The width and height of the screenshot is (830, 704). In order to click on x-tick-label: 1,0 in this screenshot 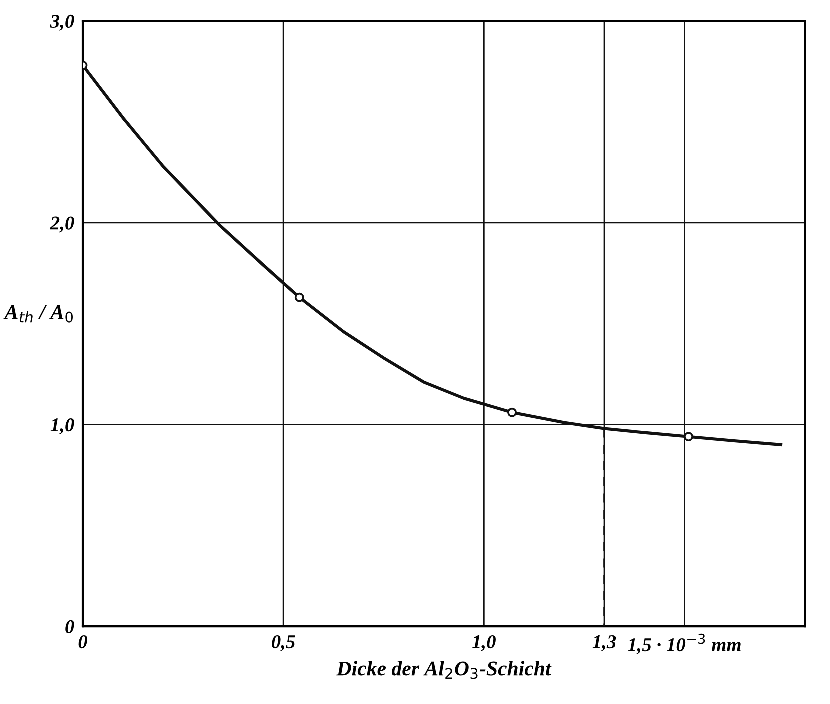, I will do `click(484, 643)`.